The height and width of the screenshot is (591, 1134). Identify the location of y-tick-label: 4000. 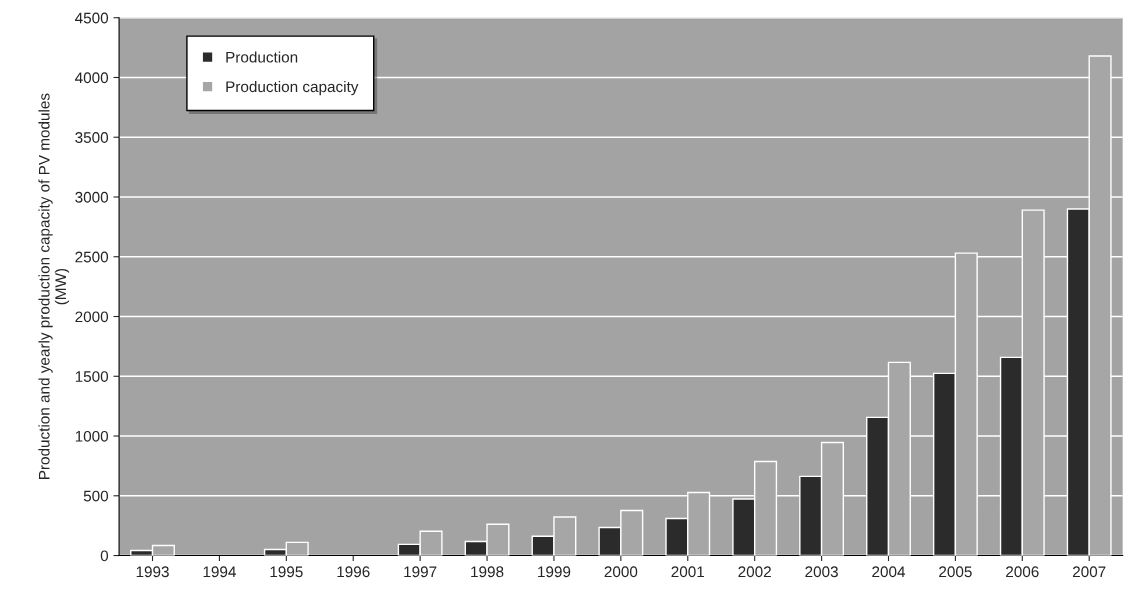
(92, 78).